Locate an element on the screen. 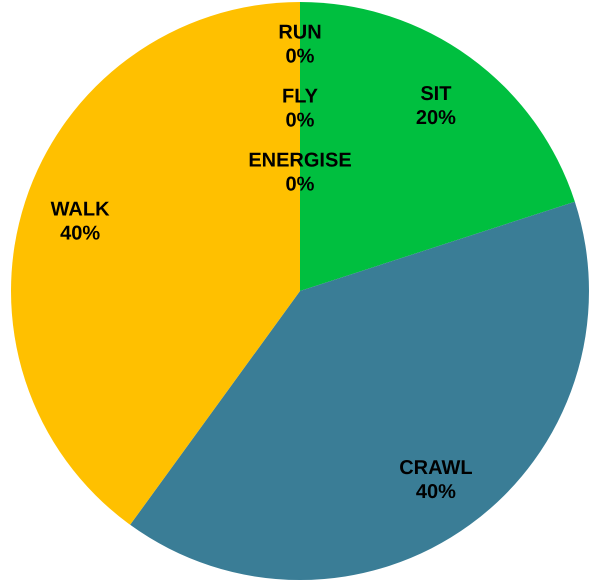 The image size is (594, 584). slice-label: WALK is located at coordinates (80, 209).